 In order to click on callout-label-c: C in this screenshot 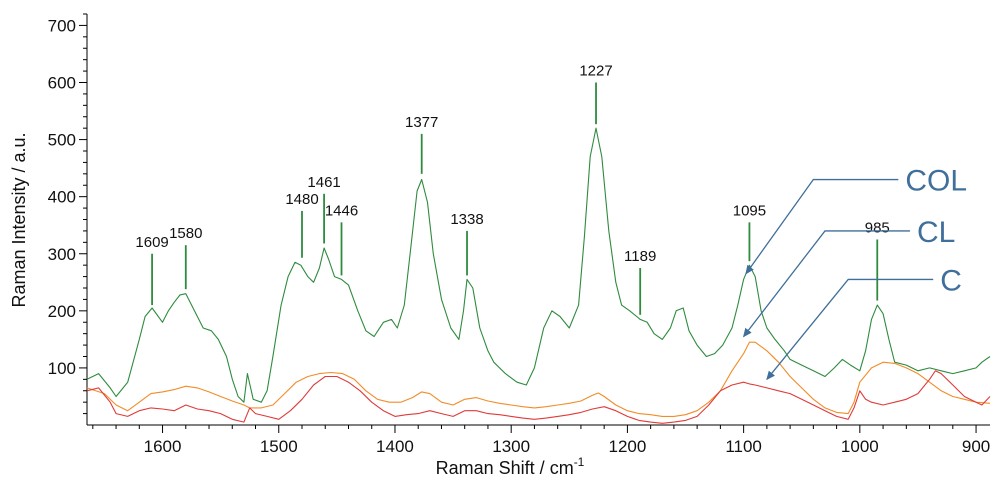, I will do `click(951, 280)`.